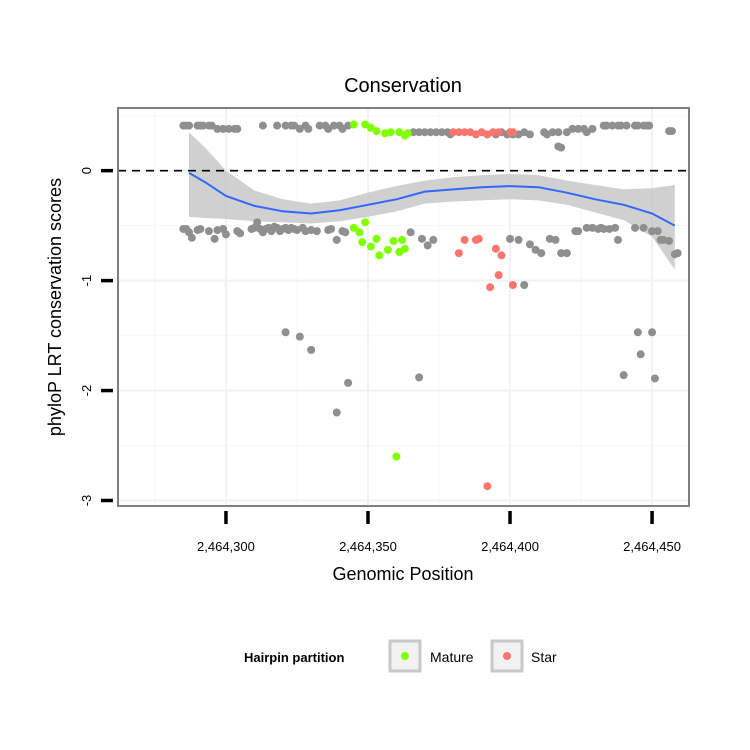  What do you see at coordinates (400, 656) in the screenshot?
I see `legend: Hairpin partition Mature Star` at bounding box center [400, 656].